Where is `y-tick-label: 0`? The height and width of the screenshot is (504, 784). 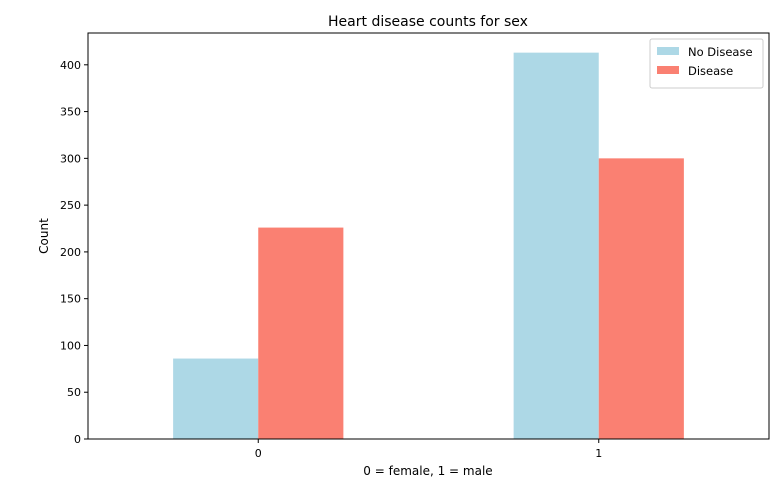
y-tick-label: 0 is located at coordinates (77, 439).